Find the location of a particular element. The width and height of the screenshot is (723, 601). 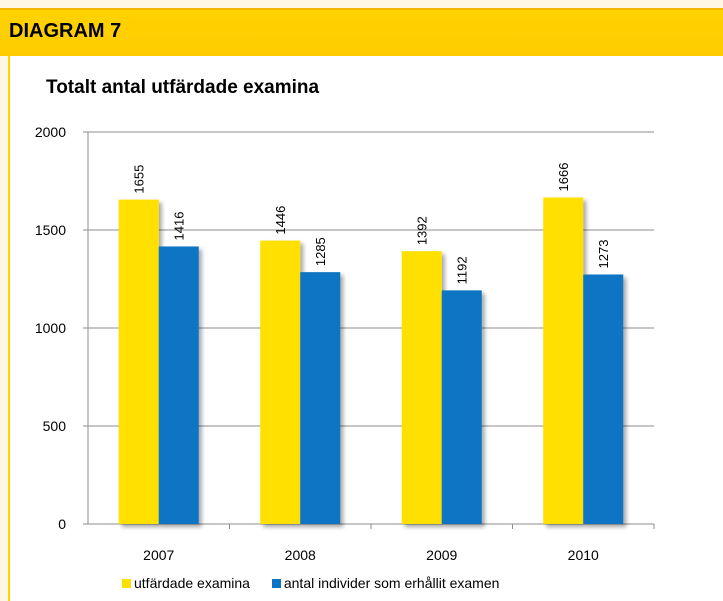

x-tick-label: 2009 is located at coordinates (441, 555).